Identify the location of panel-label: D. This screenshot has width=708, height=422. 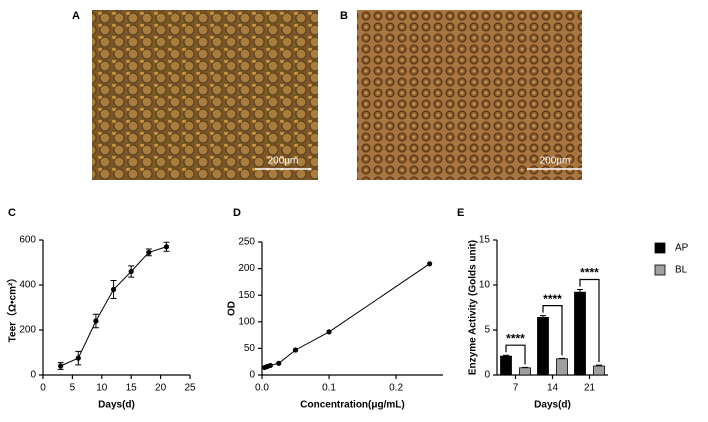
(237, 213).